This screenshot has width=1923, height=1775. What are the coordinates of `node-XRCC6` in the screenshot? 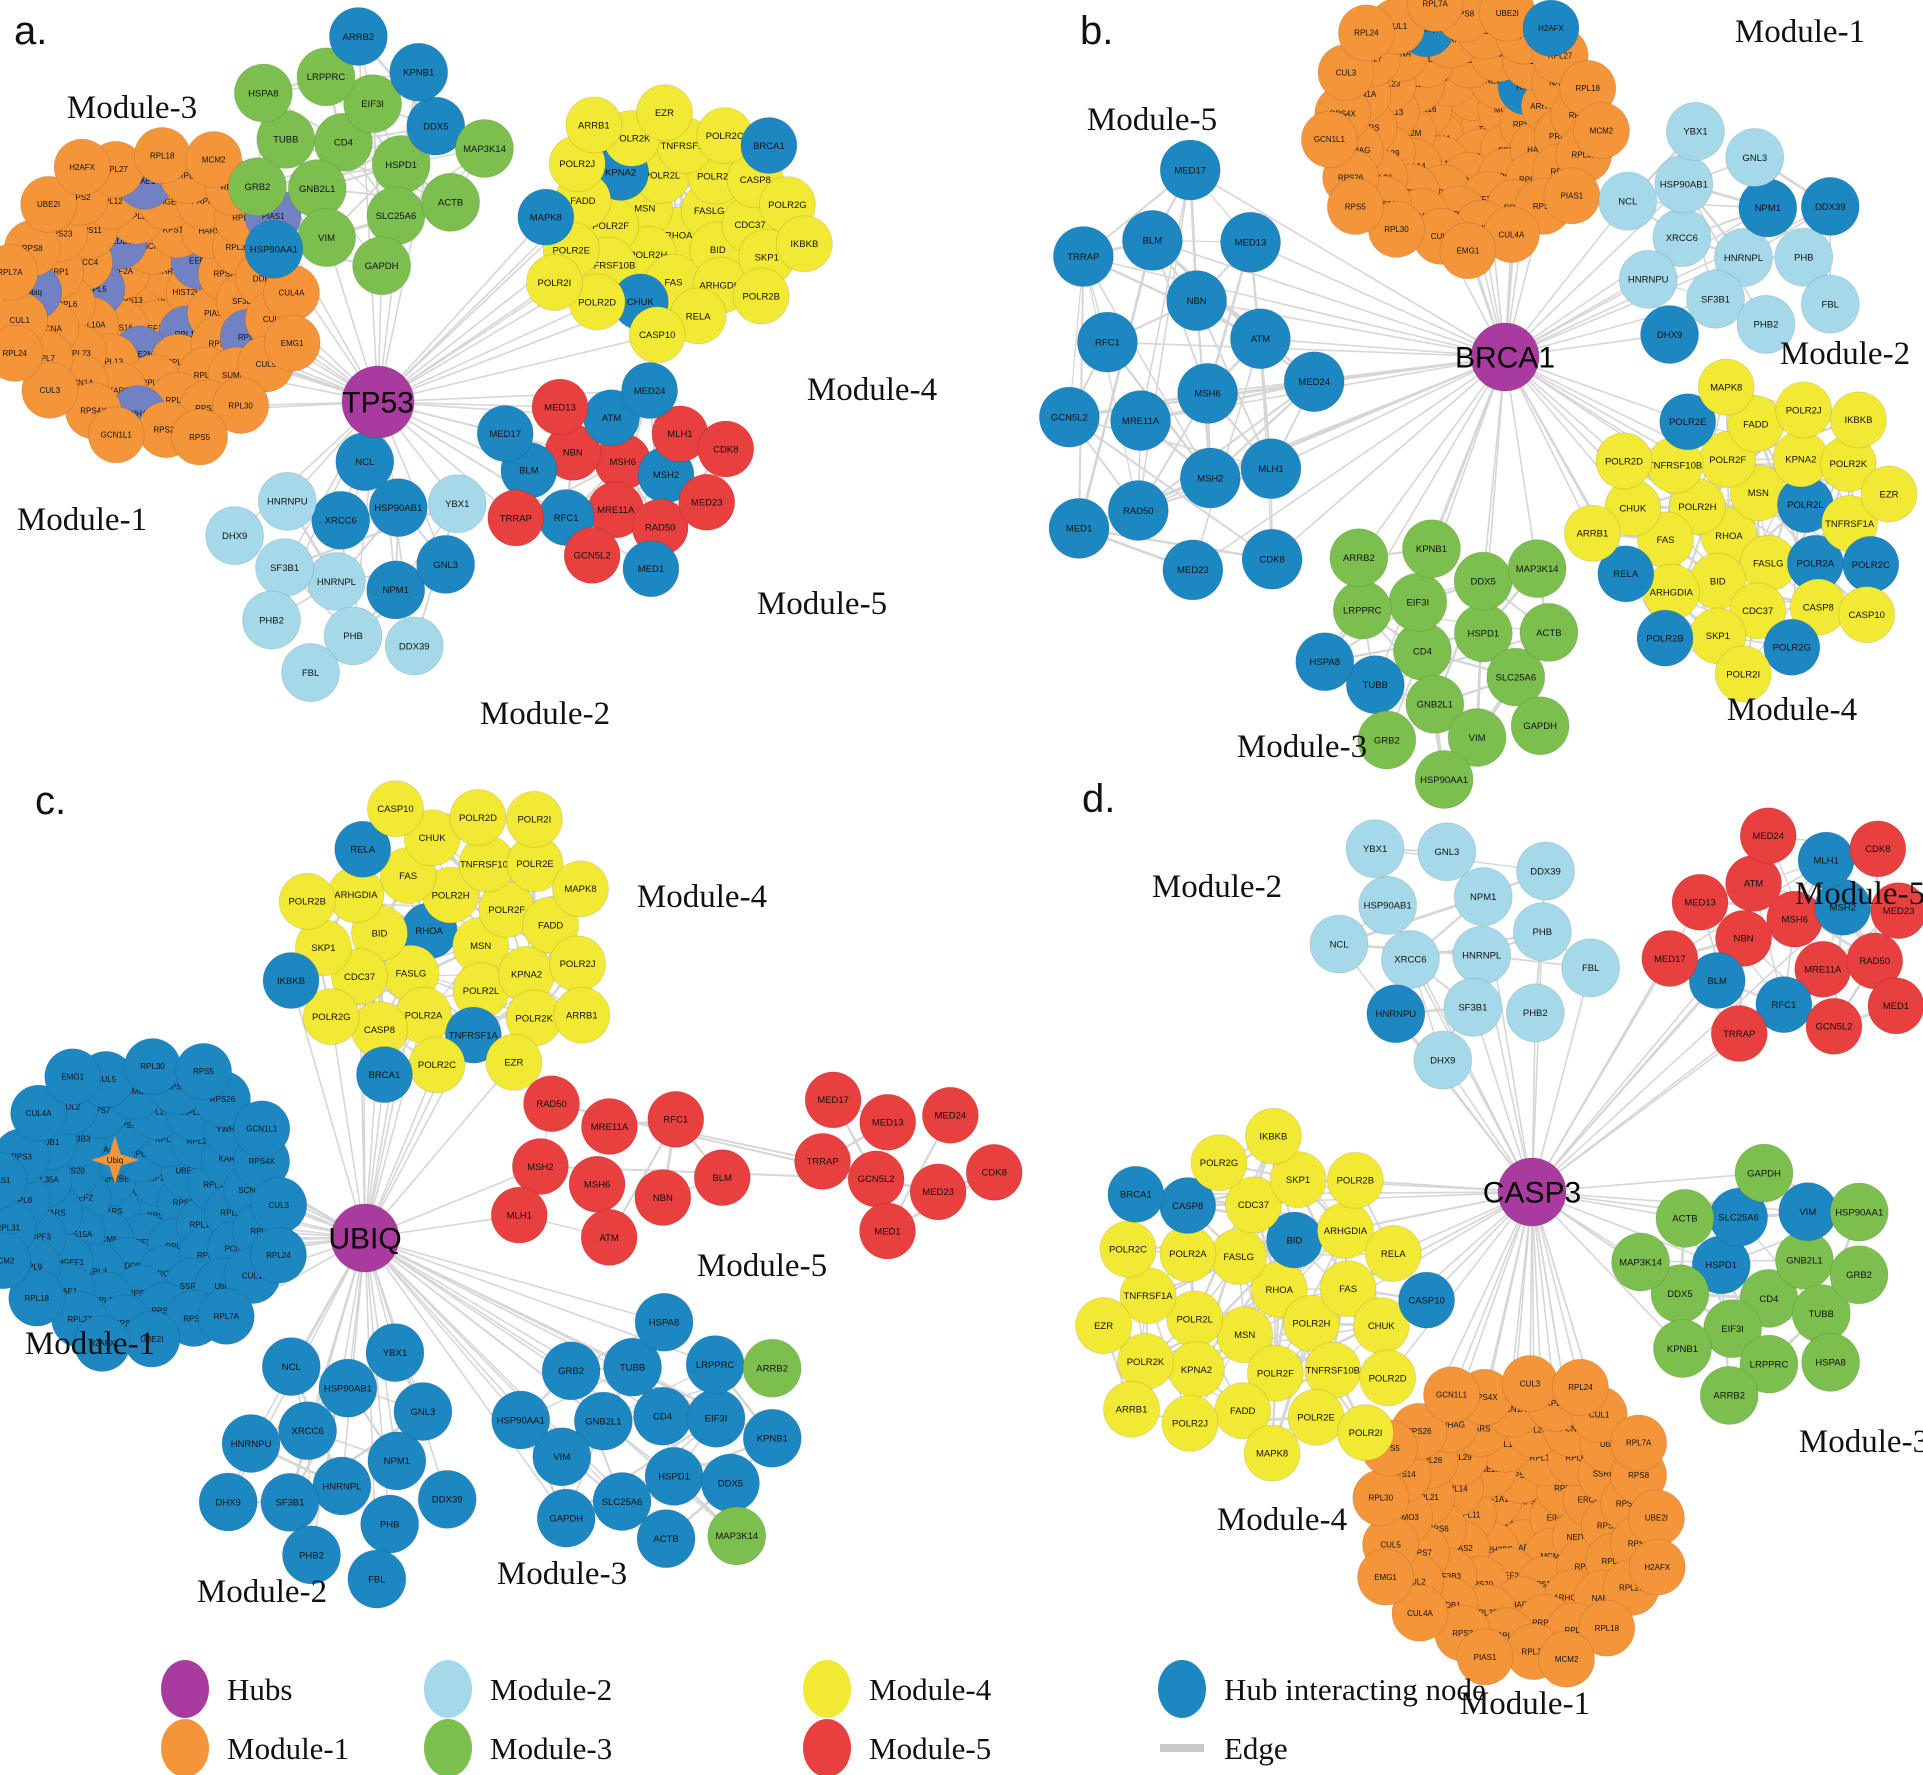 It's located at (308, 1431).